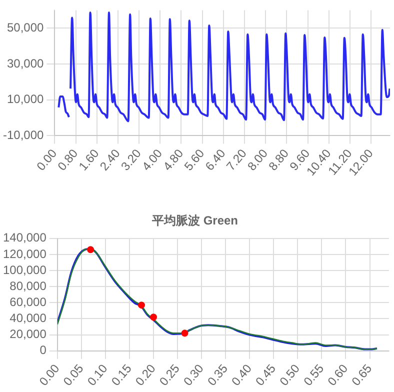 This screenshot has width=394, height=392. Describe the element at coordinates (28, 334) in the screenshot. I see `y-tick-label: 20,000` at that location.